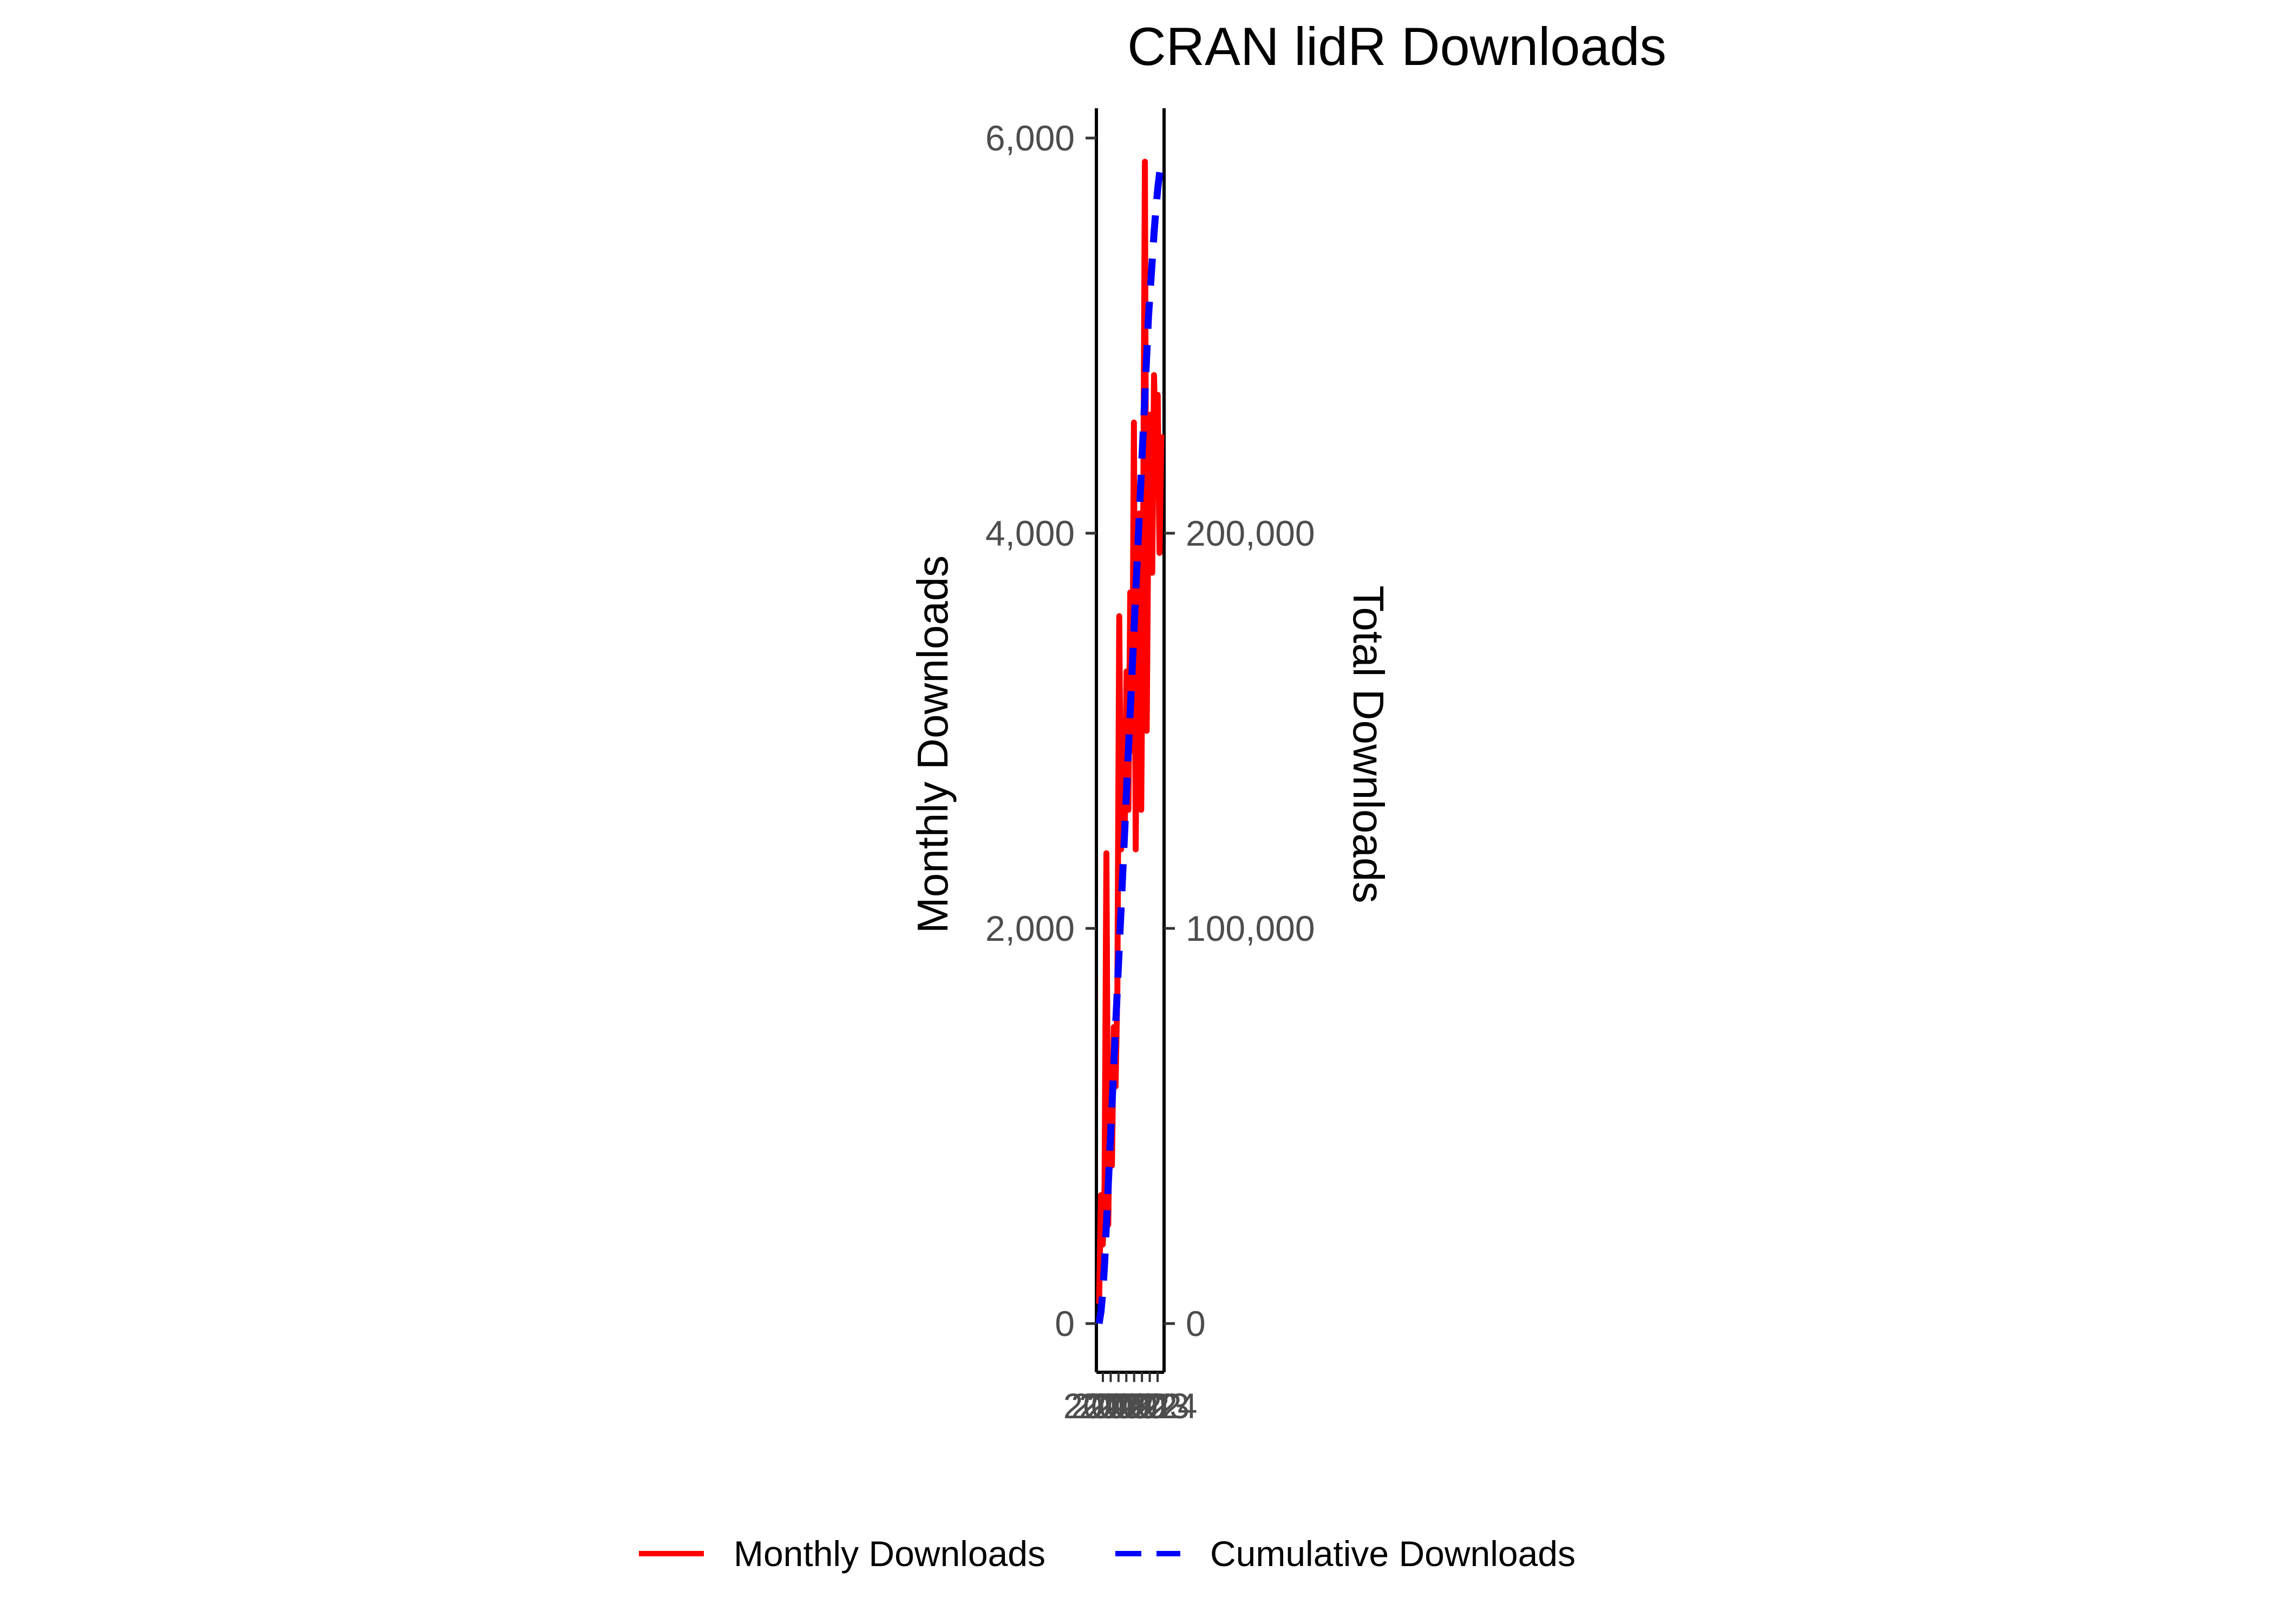 This screenshot has width=2274, height=1624. What do you see at coordinates (1369, 744) in the screenshot?
I see `y-axis-title-right: Total Downloads` at bounding box center [1369, 744].